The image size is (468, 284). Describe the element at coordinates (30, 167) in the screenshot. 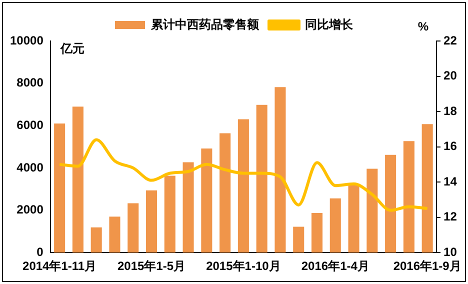

I see `y-tick-label: 4000` at that location.